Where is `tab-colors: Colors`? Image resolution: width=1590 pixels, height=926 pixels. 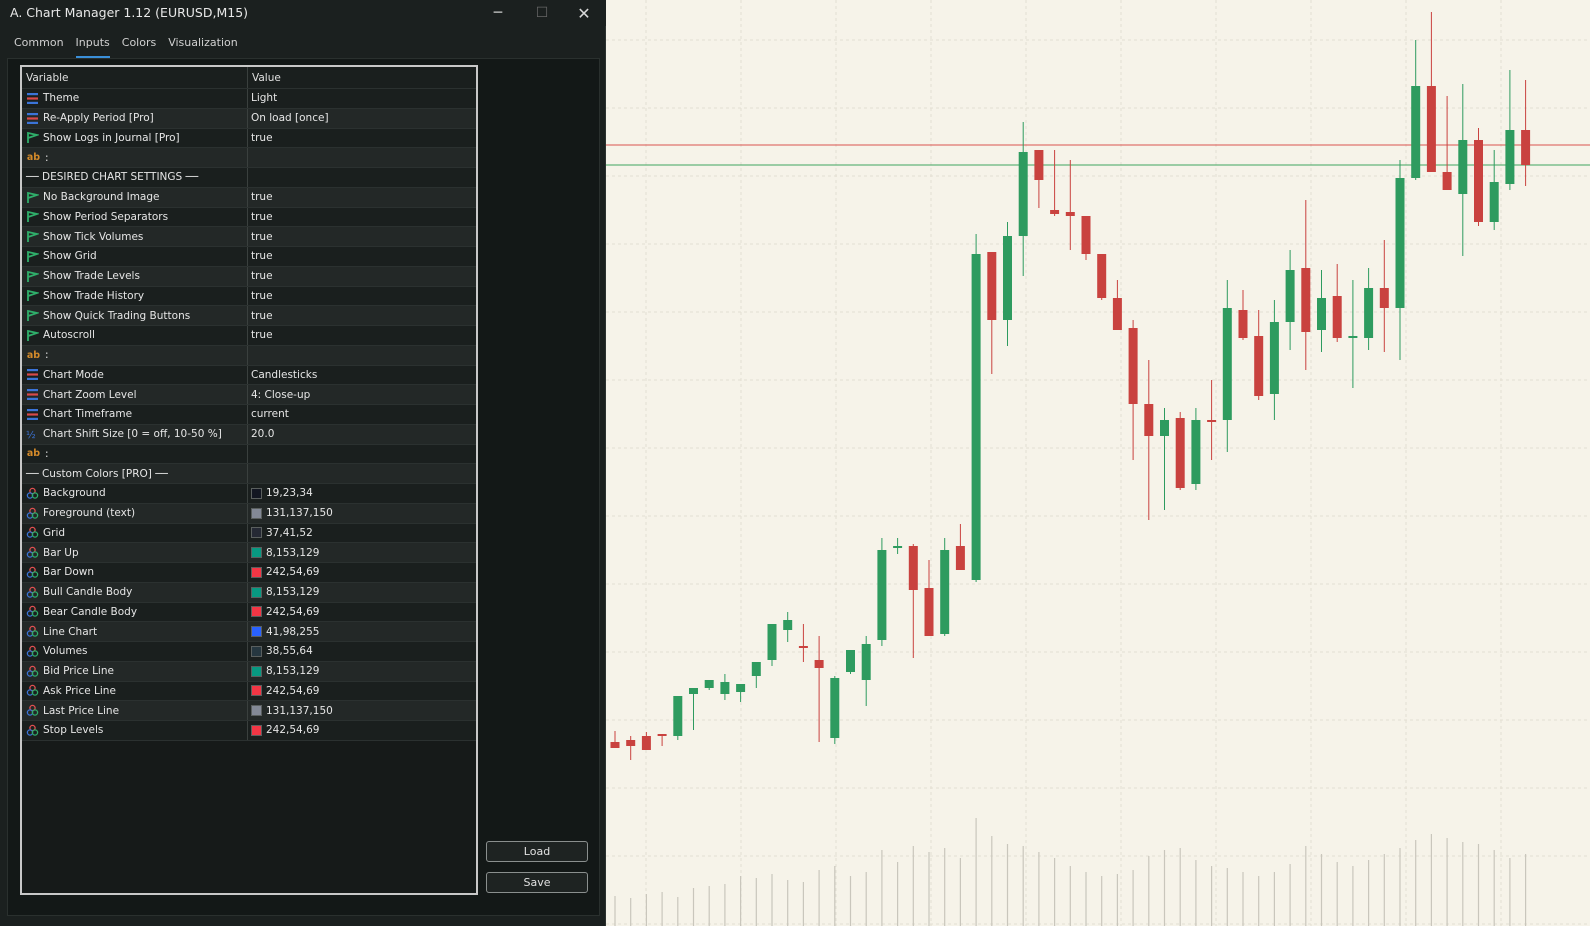
tab-colors: Colors is located at coordinates (139, 42).